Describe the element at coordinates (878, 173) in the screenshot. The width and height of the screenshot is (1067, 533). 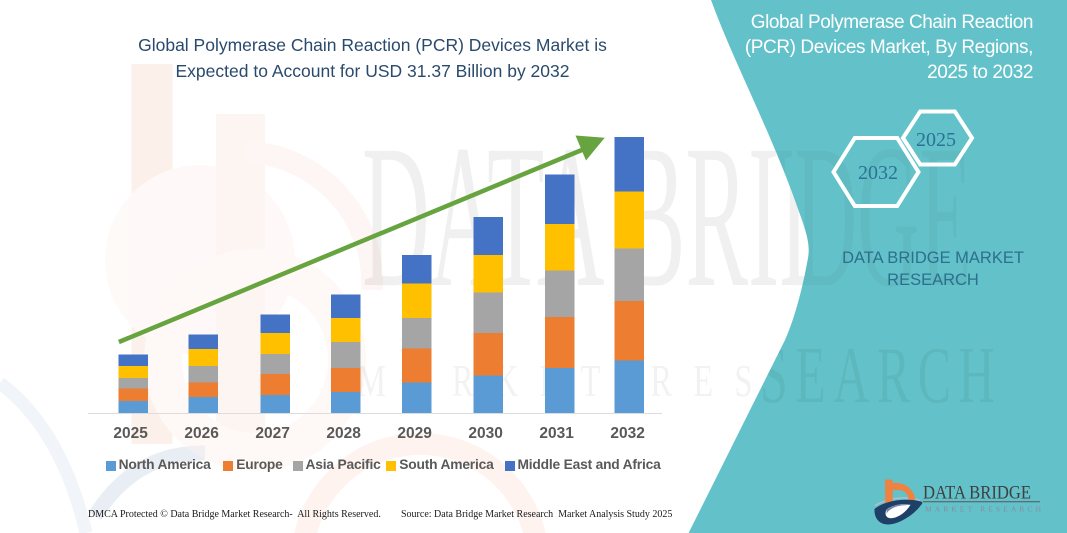
I see `svg-text: 2032` at that location.